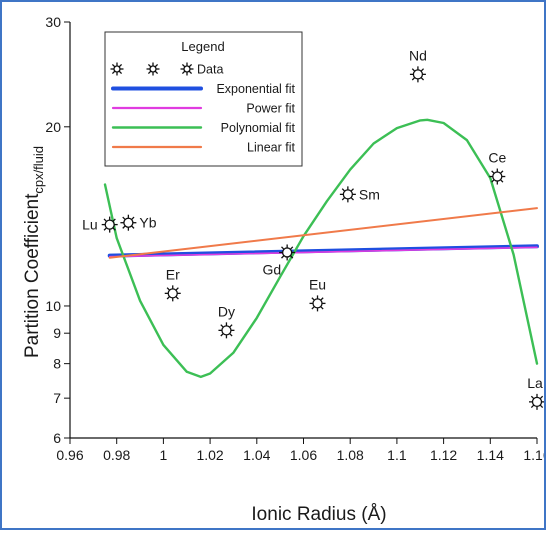  What do you see at coordinates (57, 364) in the screenshot?
I see `y-tick-label: 8` at bounding box center [57, 364].